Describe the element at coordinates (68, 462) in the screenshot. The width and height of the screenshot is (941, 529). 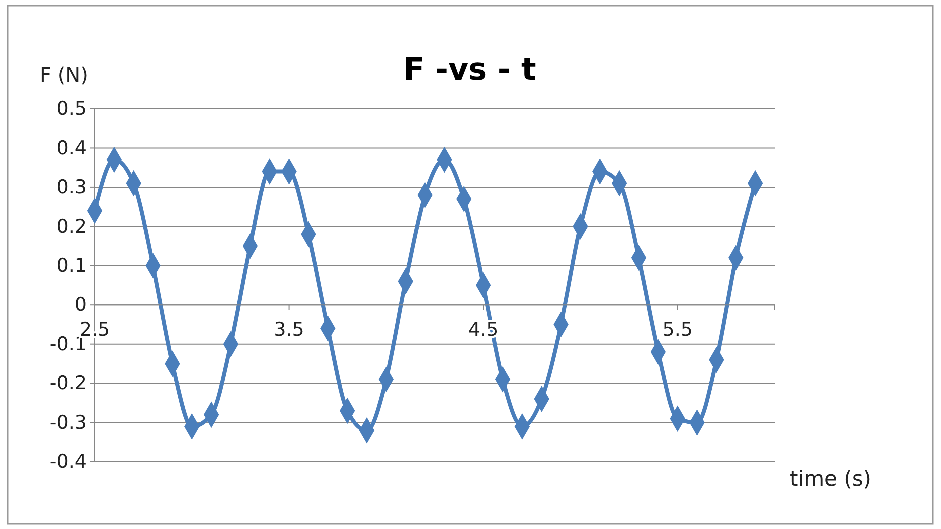
I see `y-tick-label: -0.4` at that location.